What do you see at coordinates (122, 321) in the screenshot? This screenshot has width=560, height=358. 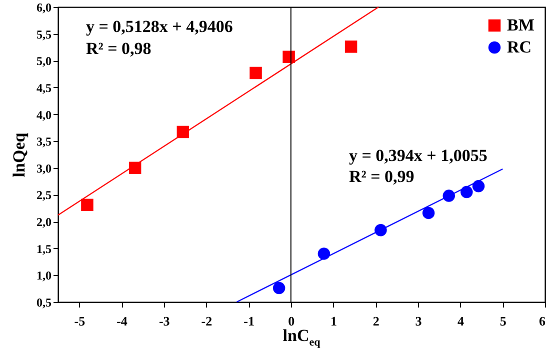 I see `x-tick-label: -4` at bounding box center [122, 321].